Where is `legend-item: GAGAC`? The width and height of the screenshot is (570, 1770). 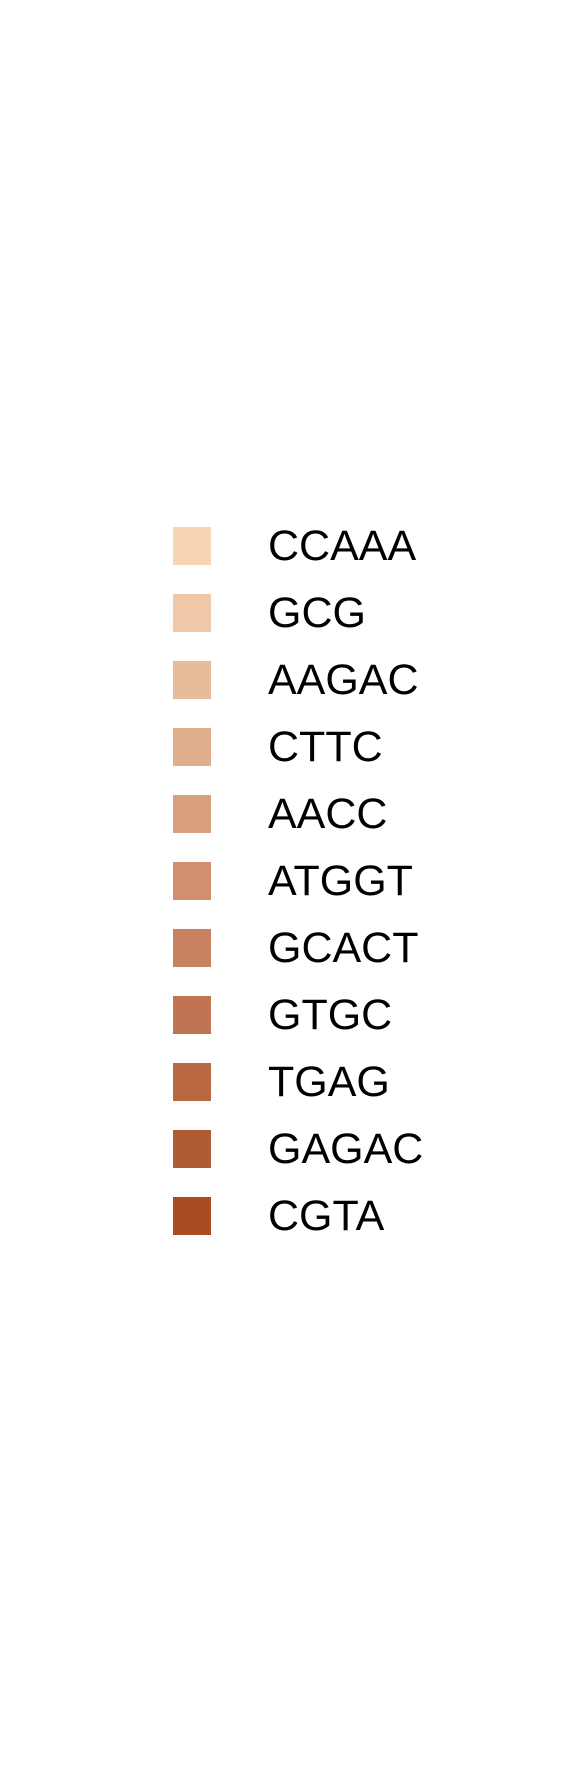
legend-item: GAGAC is located at coordinates (285, 1149).